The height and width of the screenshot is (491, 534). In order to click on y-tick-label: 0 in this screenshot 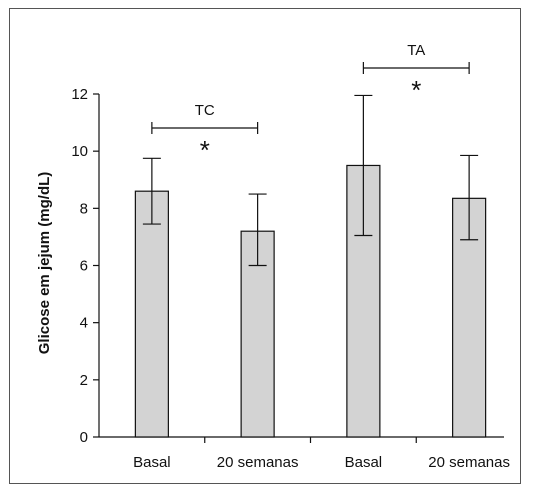, I will do `click(84, 437)`.